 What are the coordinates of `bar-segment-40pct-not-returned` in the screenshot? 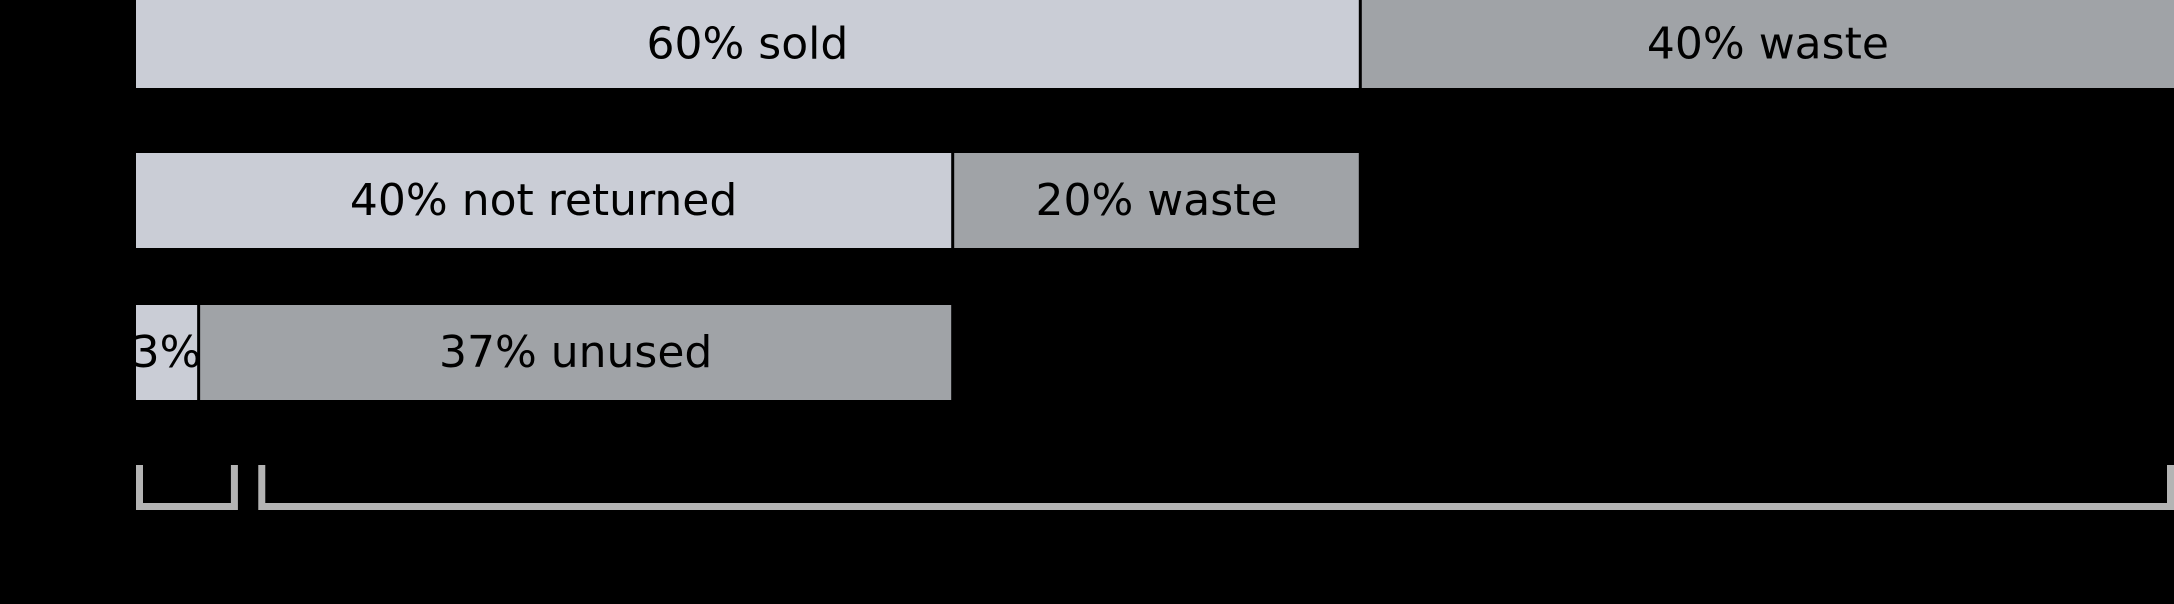 It's located at (544, 200).